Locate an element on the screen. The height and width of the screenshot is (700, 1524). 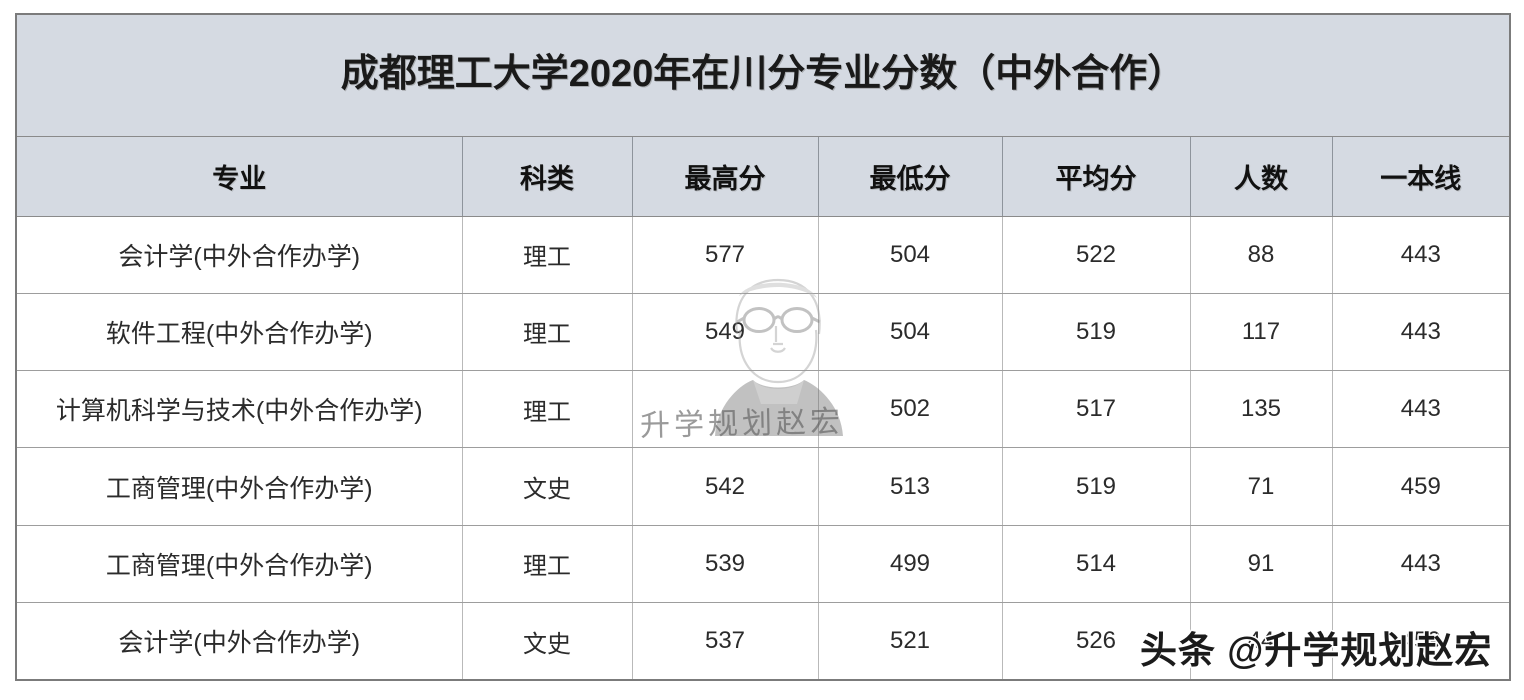
cell-count: 44 is located at coordinates (1261, 642).